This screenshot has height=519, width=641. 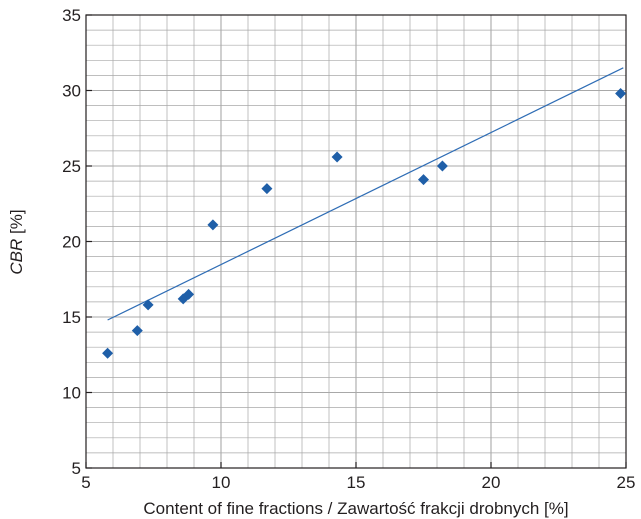 I want to click on x-tick-label: 20, so click(x=491, y=482).